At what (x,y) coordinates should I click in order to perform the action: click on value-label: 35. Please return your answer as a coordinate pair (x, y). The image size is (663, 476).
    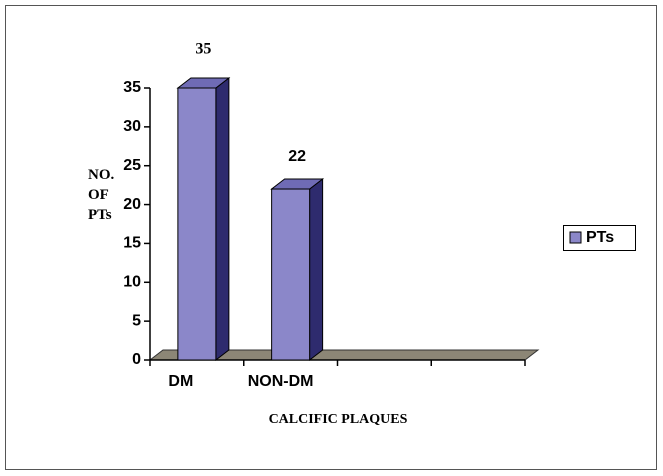
    Looking at the image, I should click on (203, 49).